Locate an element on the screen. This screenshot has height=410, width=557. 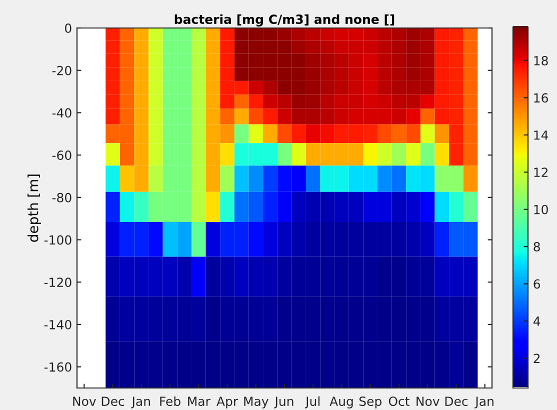
x-tick-label: May is located at coordinates (256, 402).